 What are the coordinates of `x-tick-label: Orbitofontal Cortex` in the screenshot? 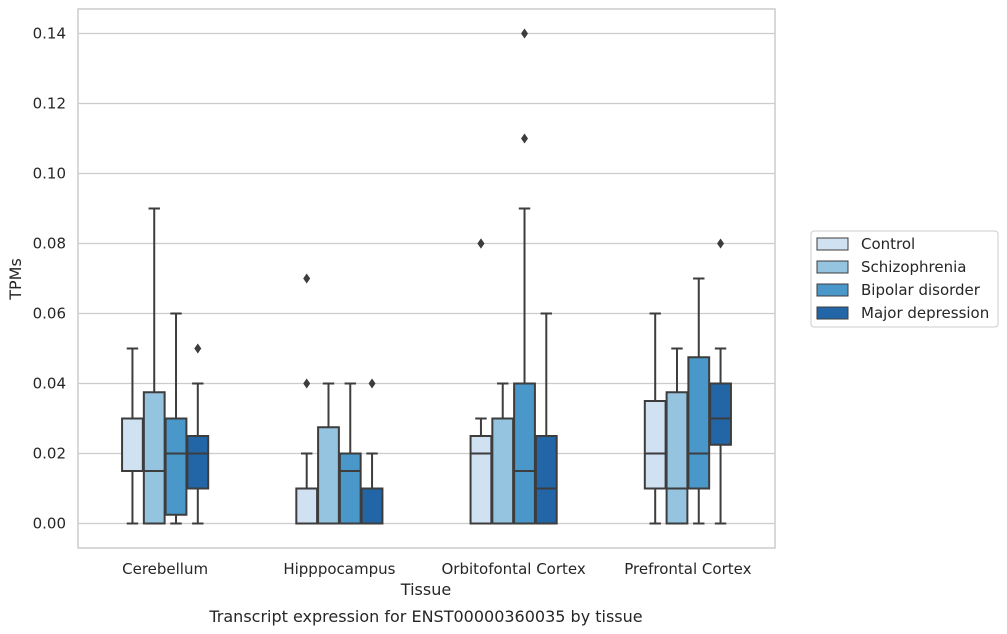 It's located at (514, 569).